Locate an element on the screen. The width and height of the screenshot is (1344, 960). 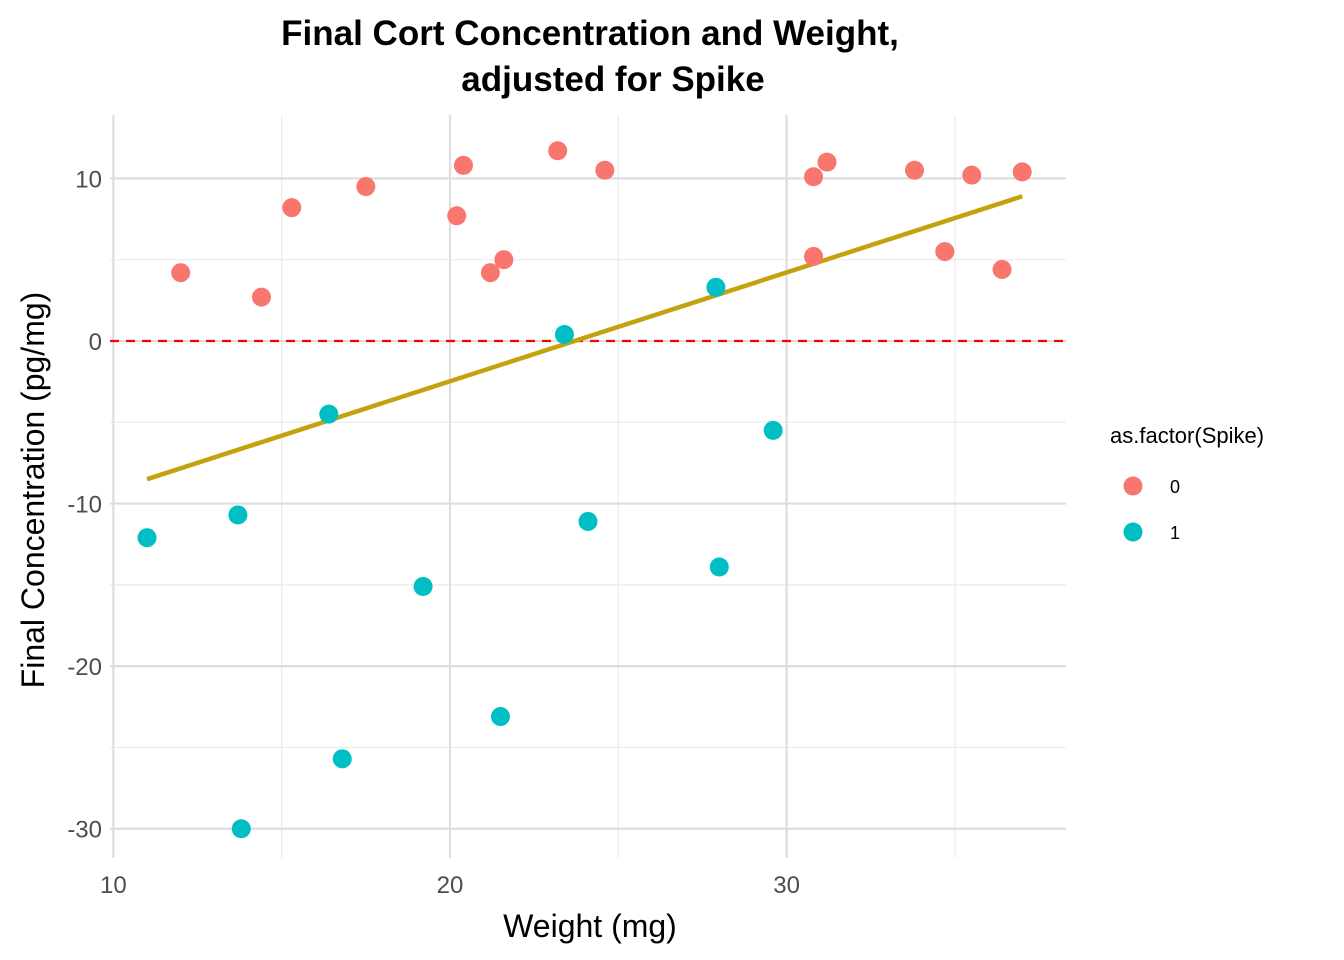
y-tick-label: -10 is located at coordinates (84, 505).